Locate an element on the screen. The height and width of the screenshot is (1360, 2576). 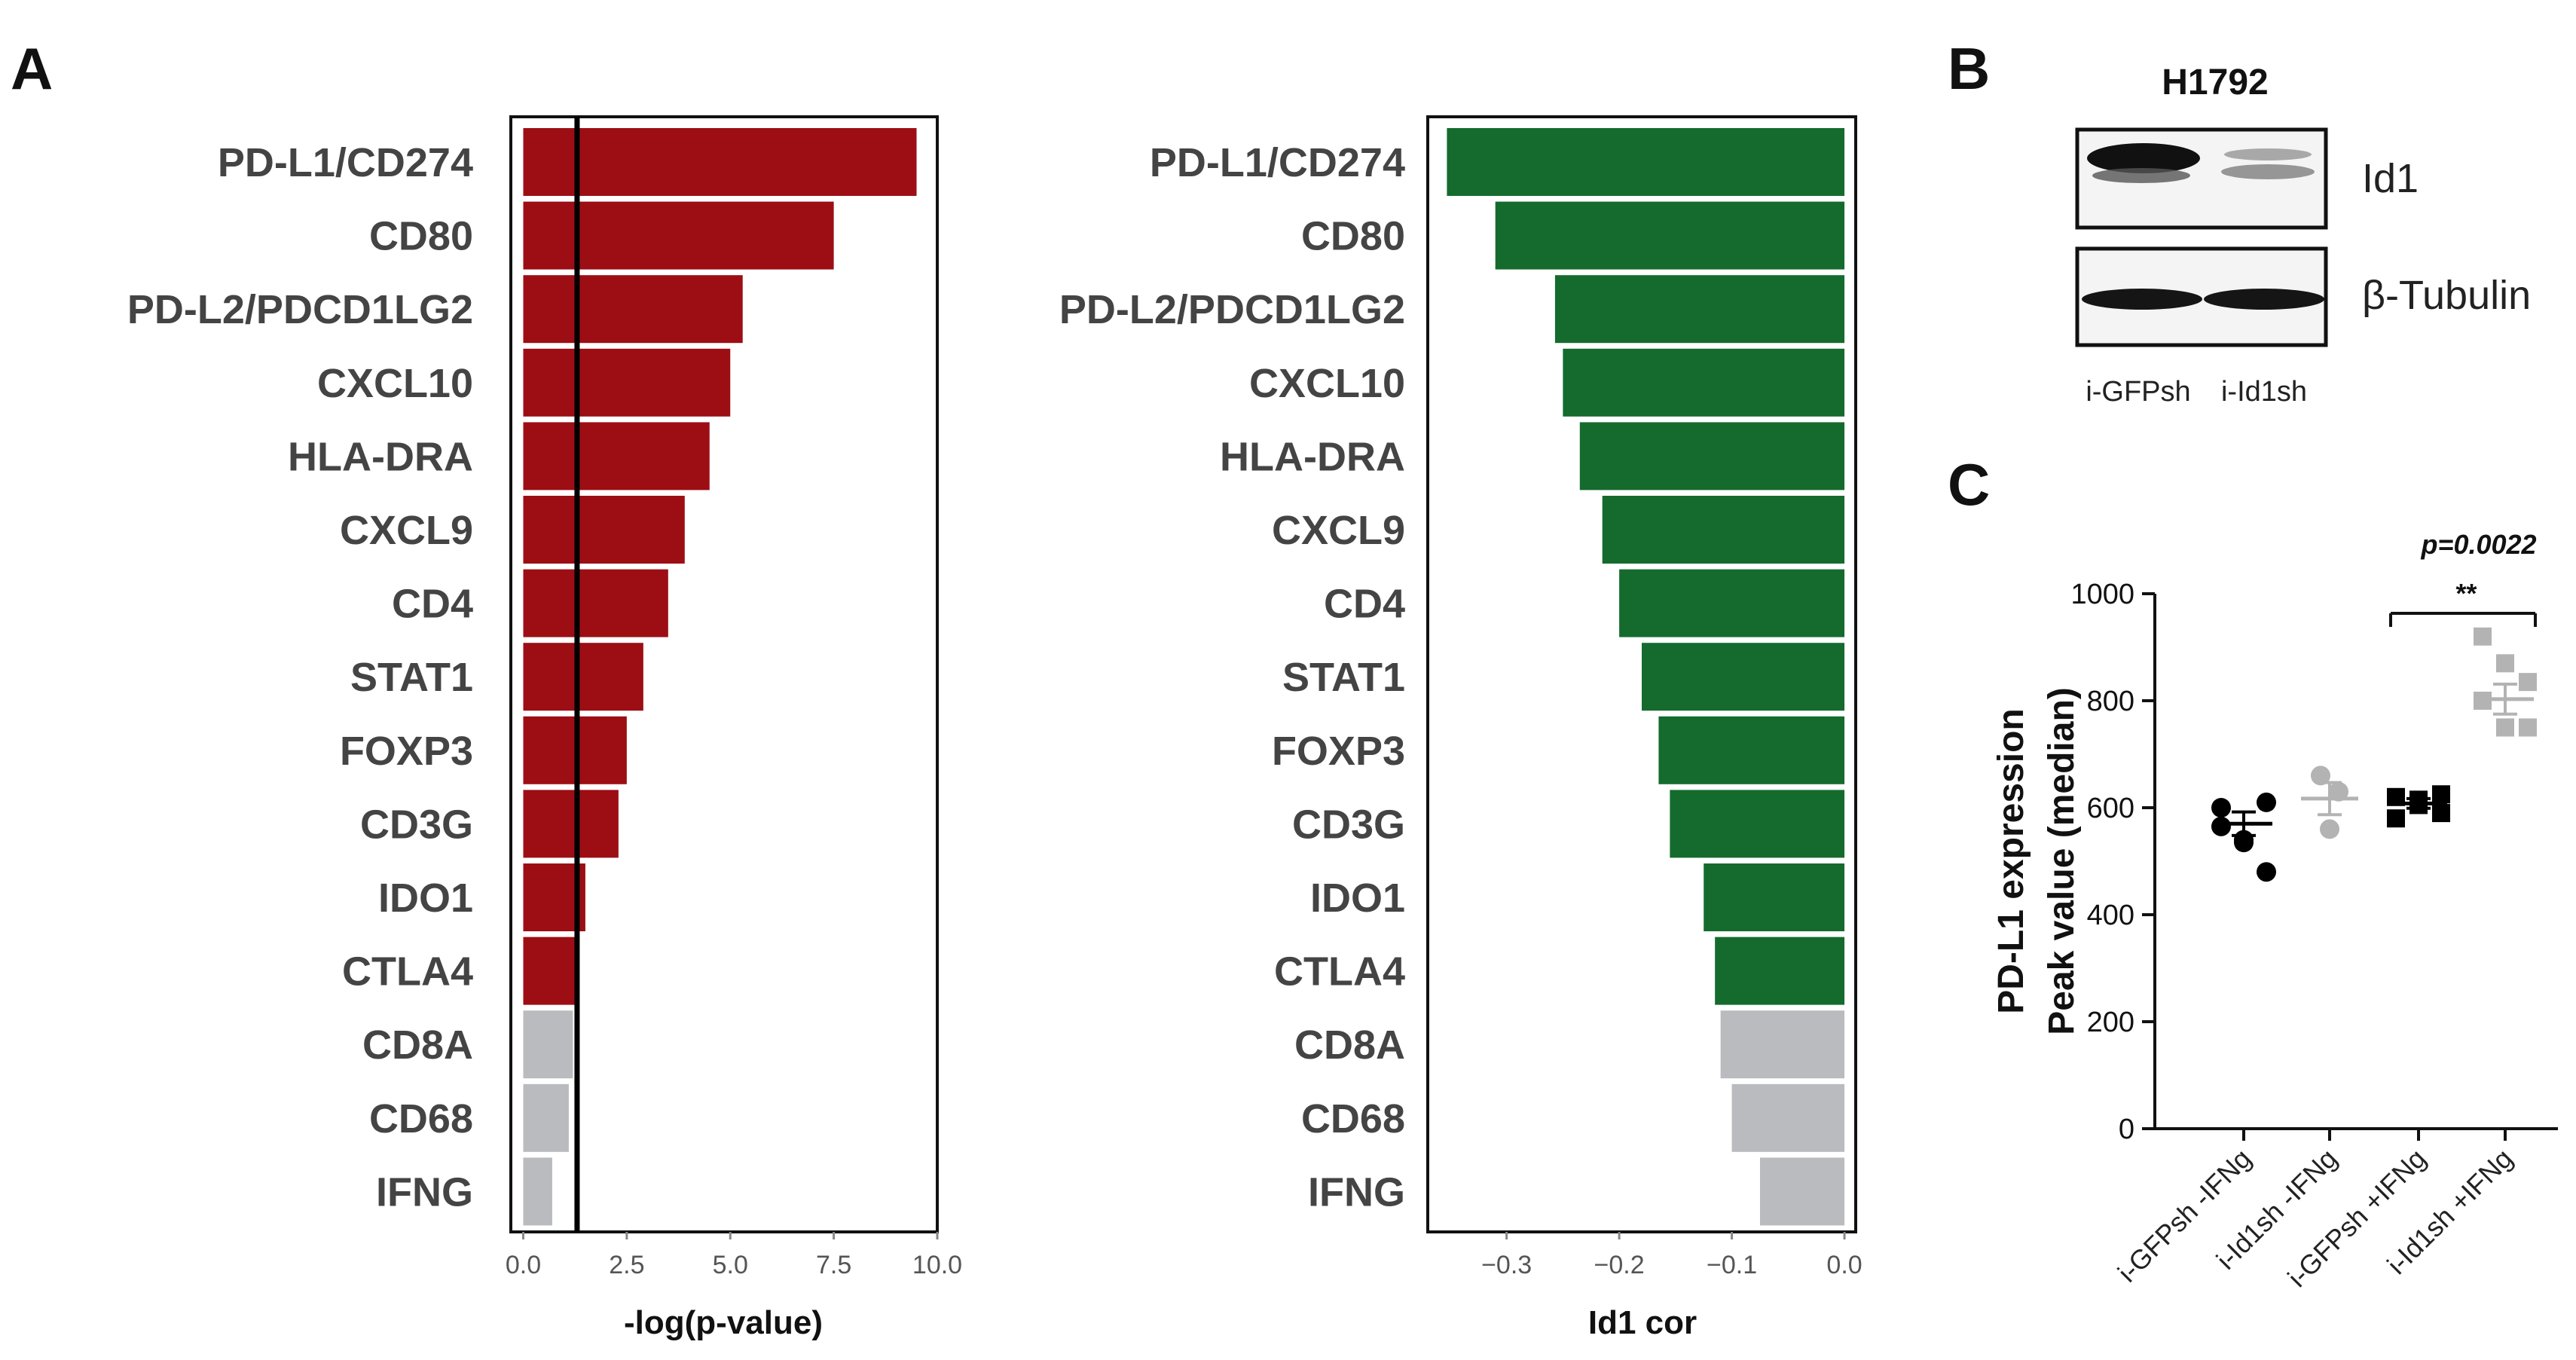
correlation-bar-ctla4 is located at coordinates (1780, 971).